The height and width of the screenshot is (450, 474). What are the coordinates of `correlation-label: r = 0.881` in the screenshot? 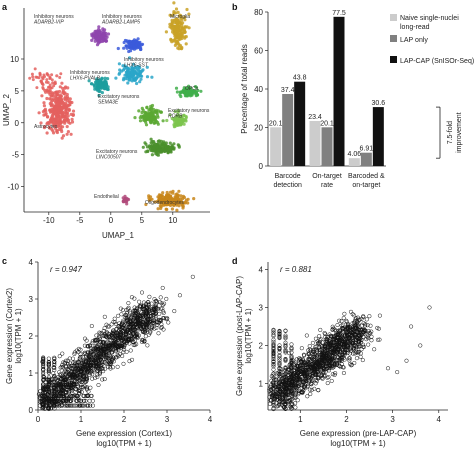 It's located at (296, 269).